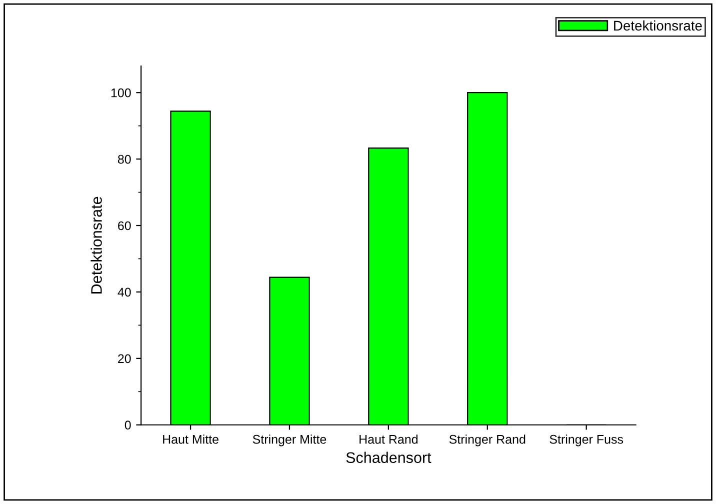  I want to click on x-axis-title: Schadensort, so click(389, 458).